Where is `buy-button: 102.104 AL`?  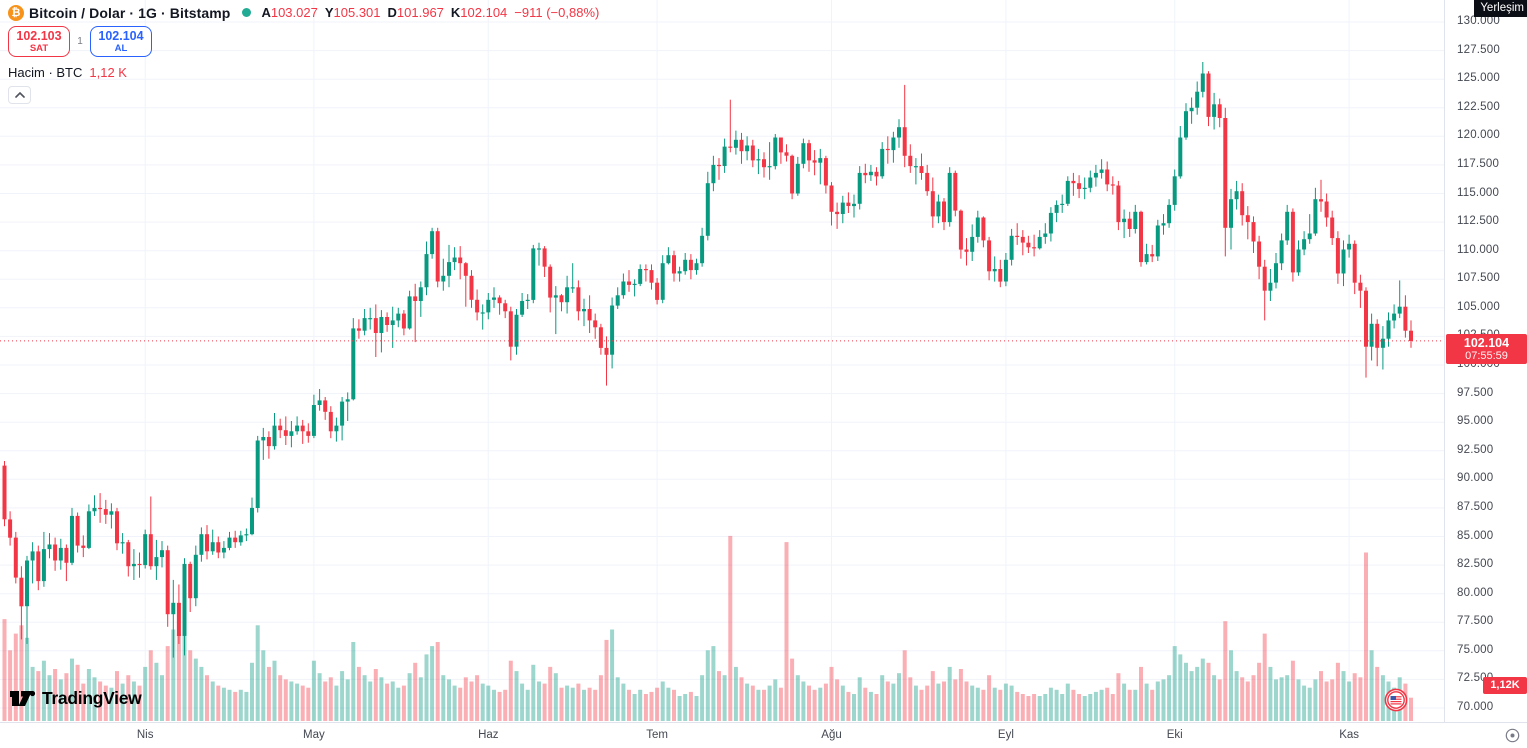
buy-button: 102.104 AL is located at coordinates (121, 41).